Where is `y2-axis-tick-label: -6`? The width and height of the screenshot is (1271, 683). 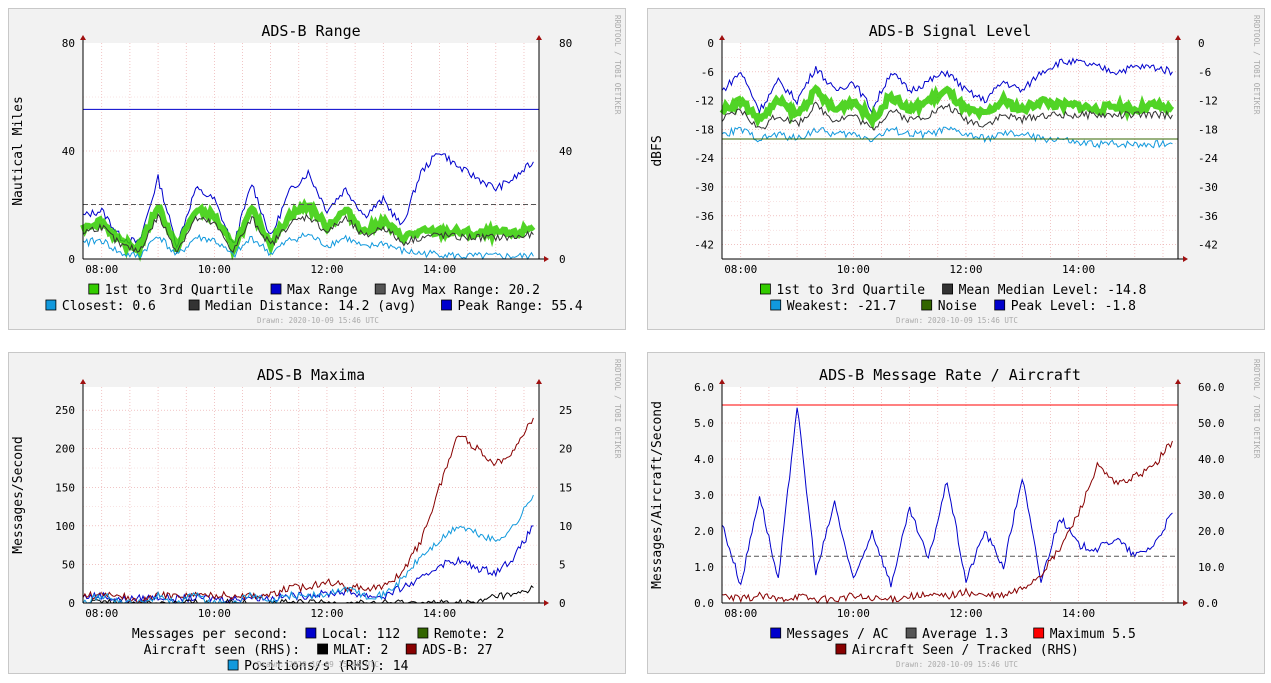 y2-axis-tick-label: -6 is located at coordinates (1204, 72).